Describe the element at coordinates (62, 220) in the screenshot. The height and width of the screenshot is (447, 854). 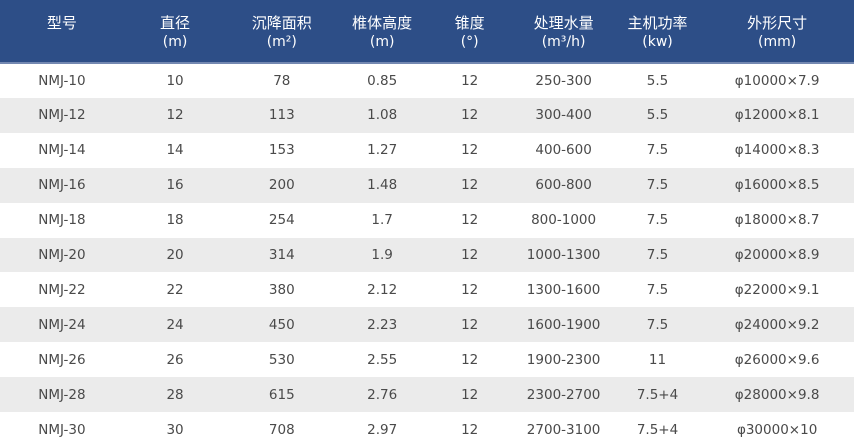
I see `table-cell: NMJ-18` at that location.